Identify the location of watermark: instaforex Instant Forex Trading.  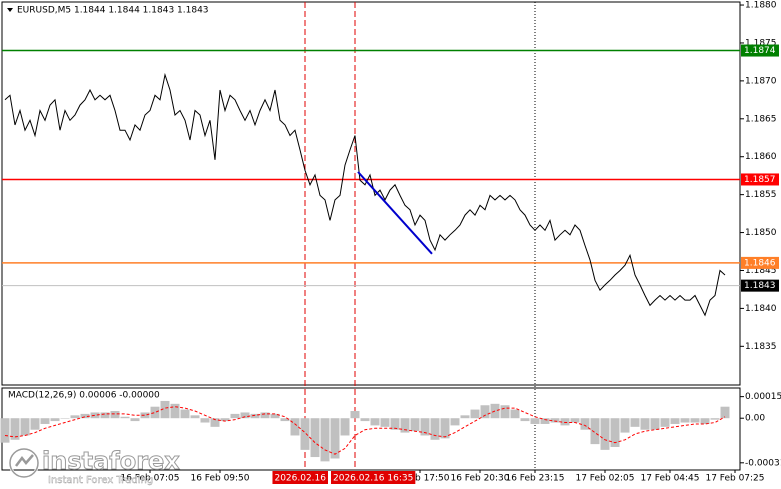
(94, 466).